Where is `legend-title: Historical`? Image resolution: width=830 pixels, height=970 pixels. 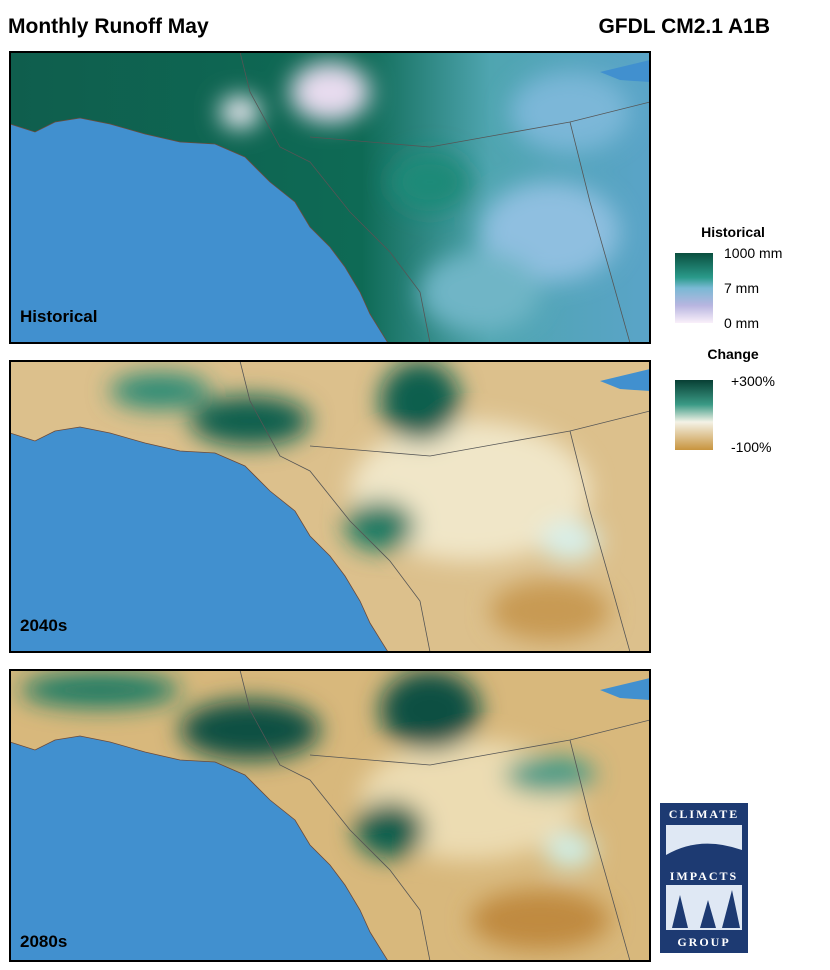 legend-title: Historical is located at coordinates (733, 232).